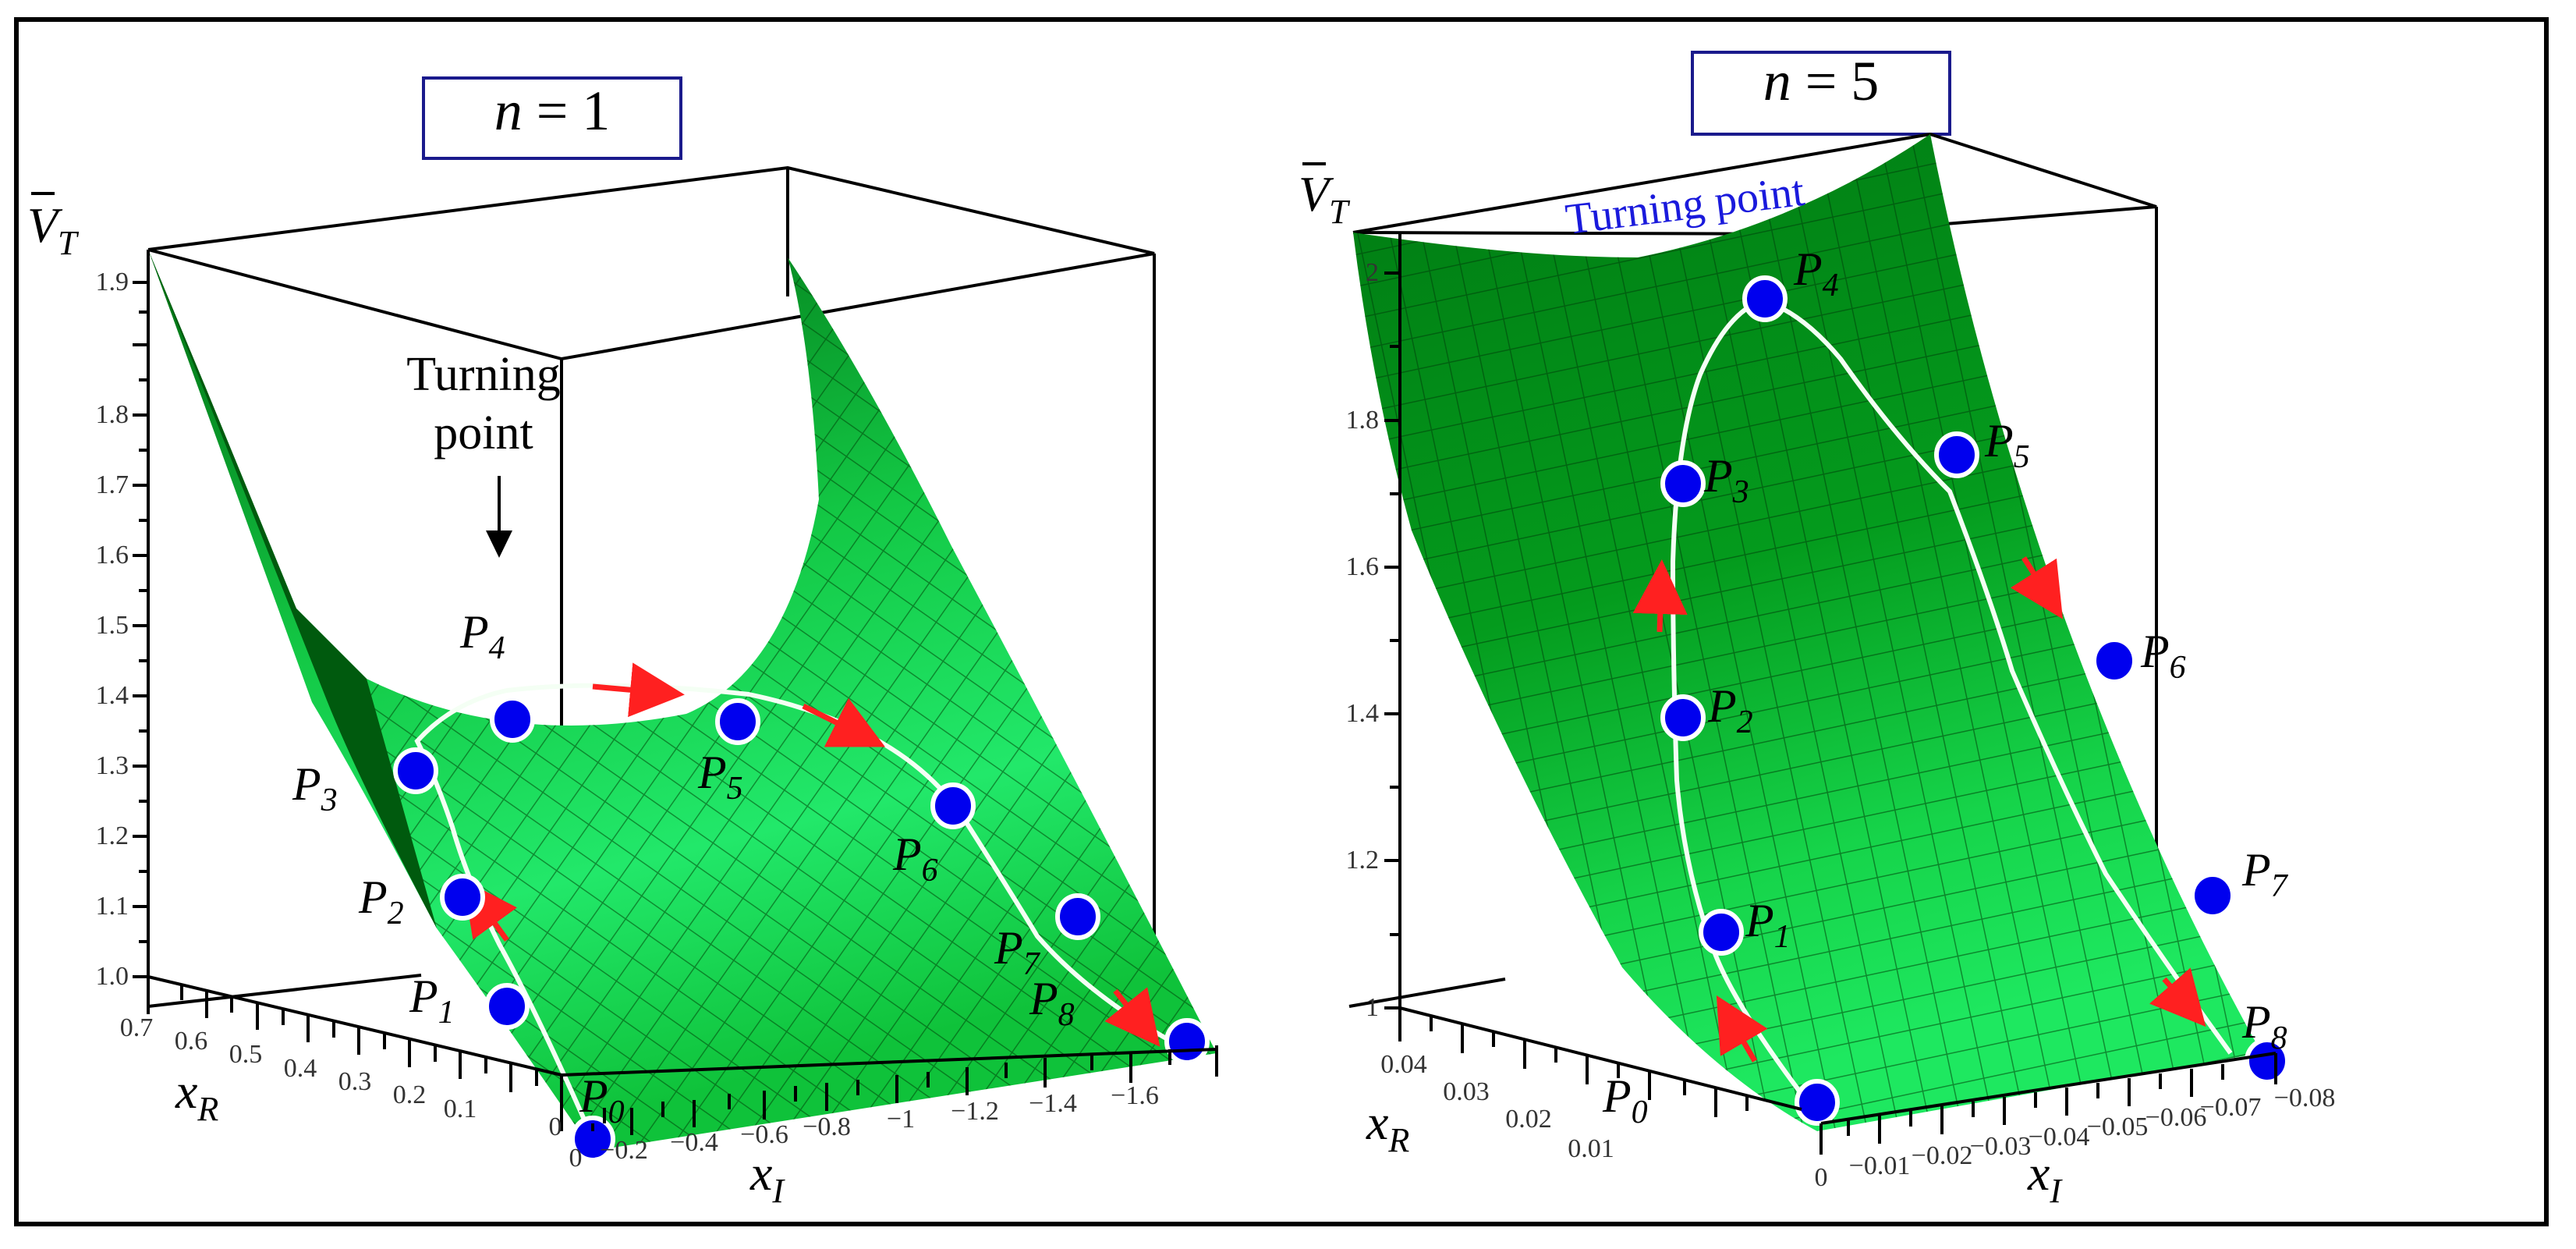 The height and width of the screenshot is (1249, 2576). I want to click on svg-text: 1.9, so click(112, 282).